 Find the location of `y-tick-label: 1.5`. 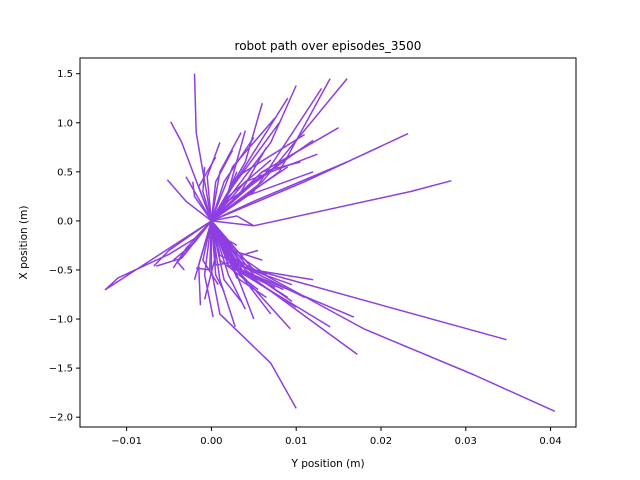

y-tick-label: 1.5 is located at coordinates (65, 74).